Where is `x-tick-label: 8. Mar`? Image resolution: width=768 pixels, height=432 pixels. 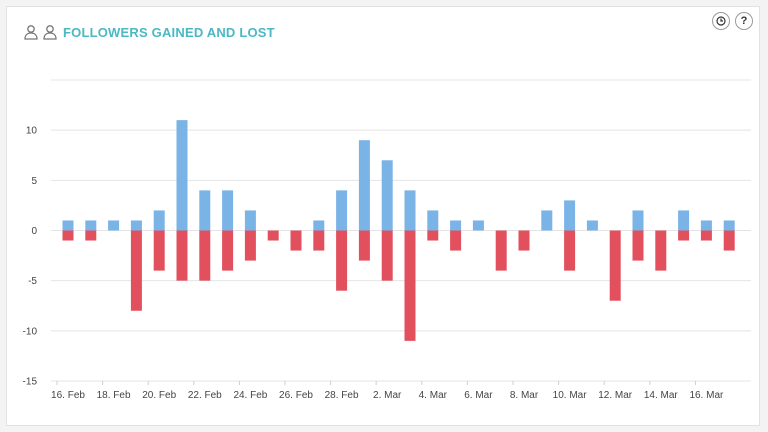
x-tick-label: 8. Mar is located at coordinates (524, 395).